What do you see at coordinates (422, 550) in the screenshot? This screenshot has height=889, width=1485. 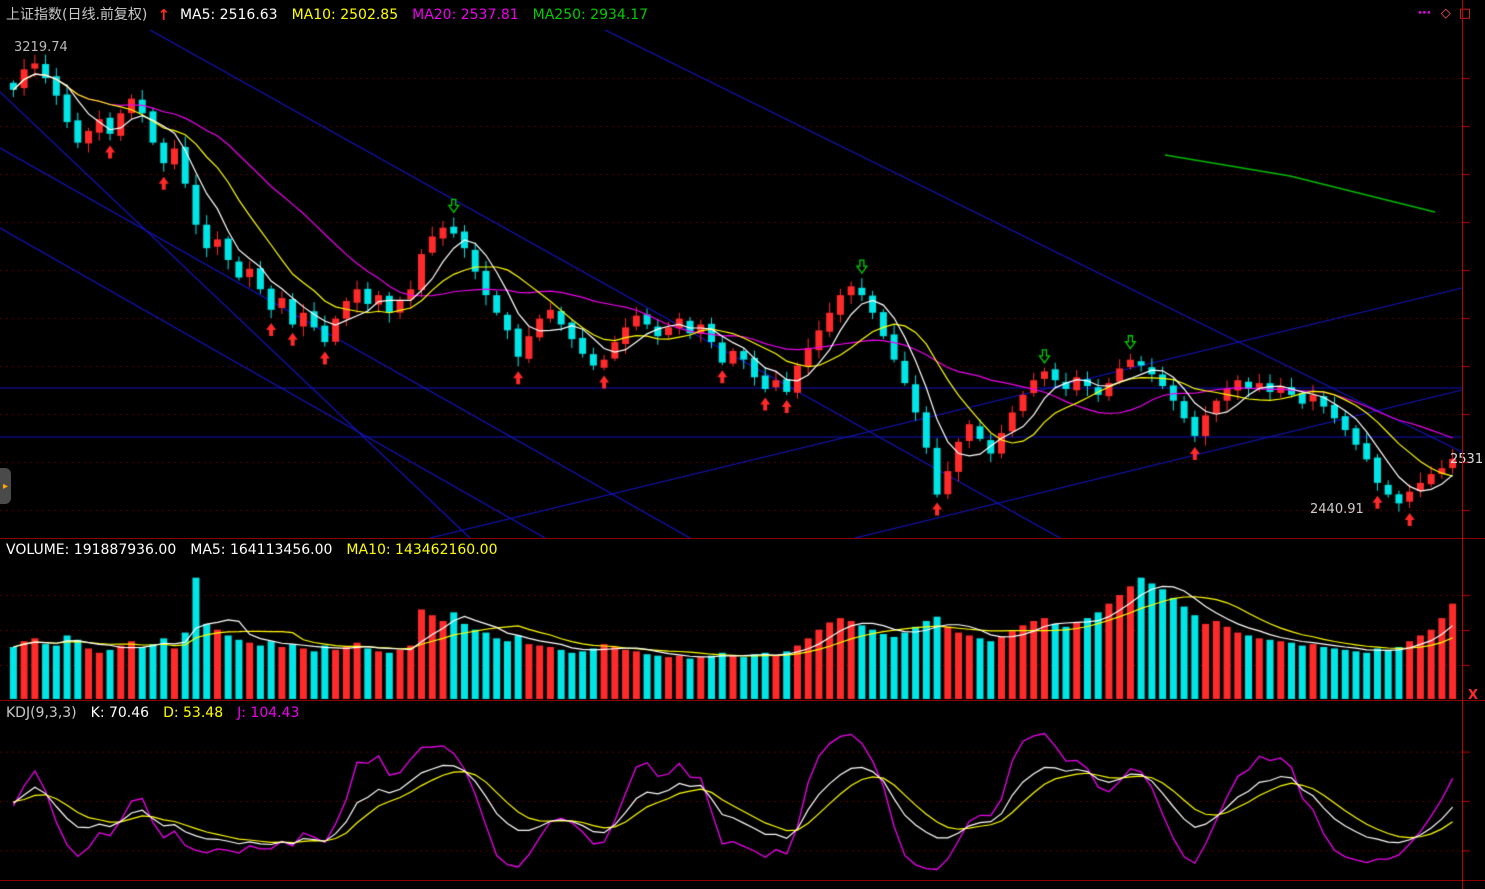 I see `volume-ma10-label: MA10: 143462160.00` at bounding box center [422, 550].